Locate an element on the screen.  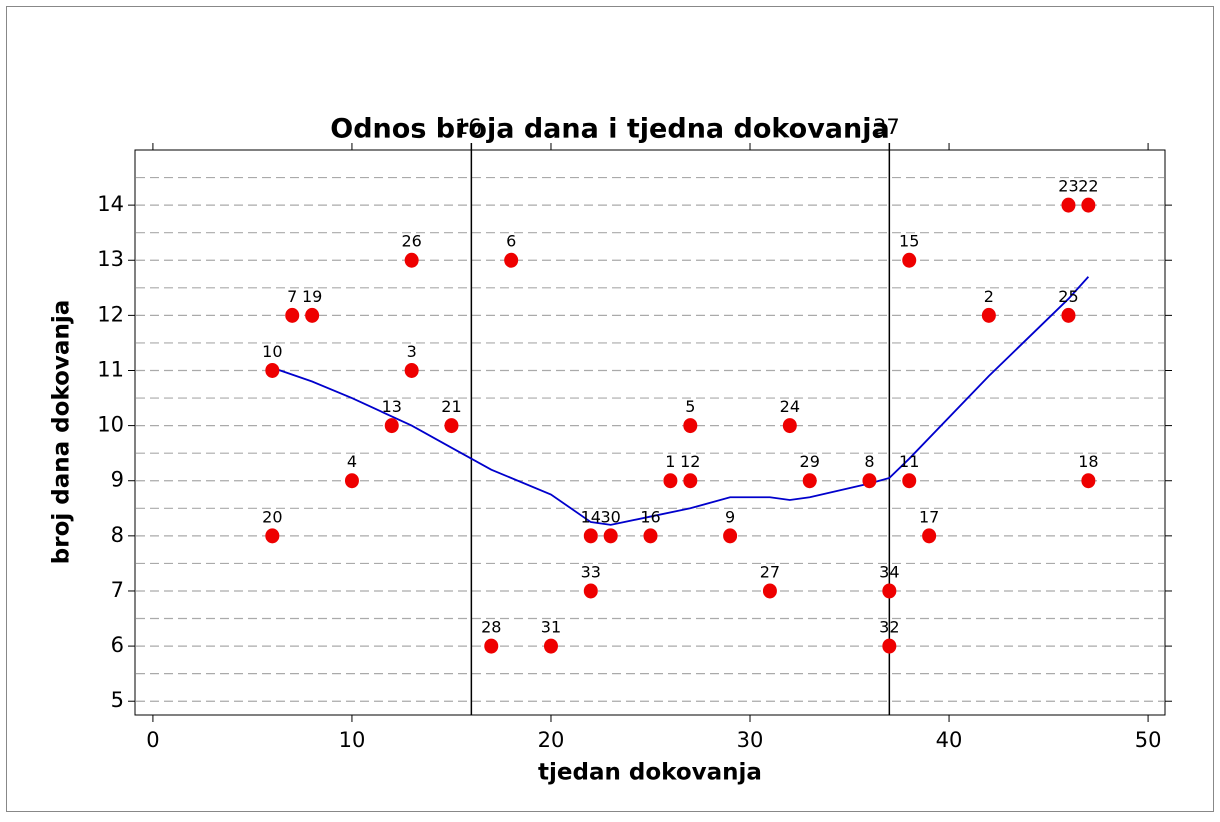
point-label: 1 is located at coordinates (670, 461).